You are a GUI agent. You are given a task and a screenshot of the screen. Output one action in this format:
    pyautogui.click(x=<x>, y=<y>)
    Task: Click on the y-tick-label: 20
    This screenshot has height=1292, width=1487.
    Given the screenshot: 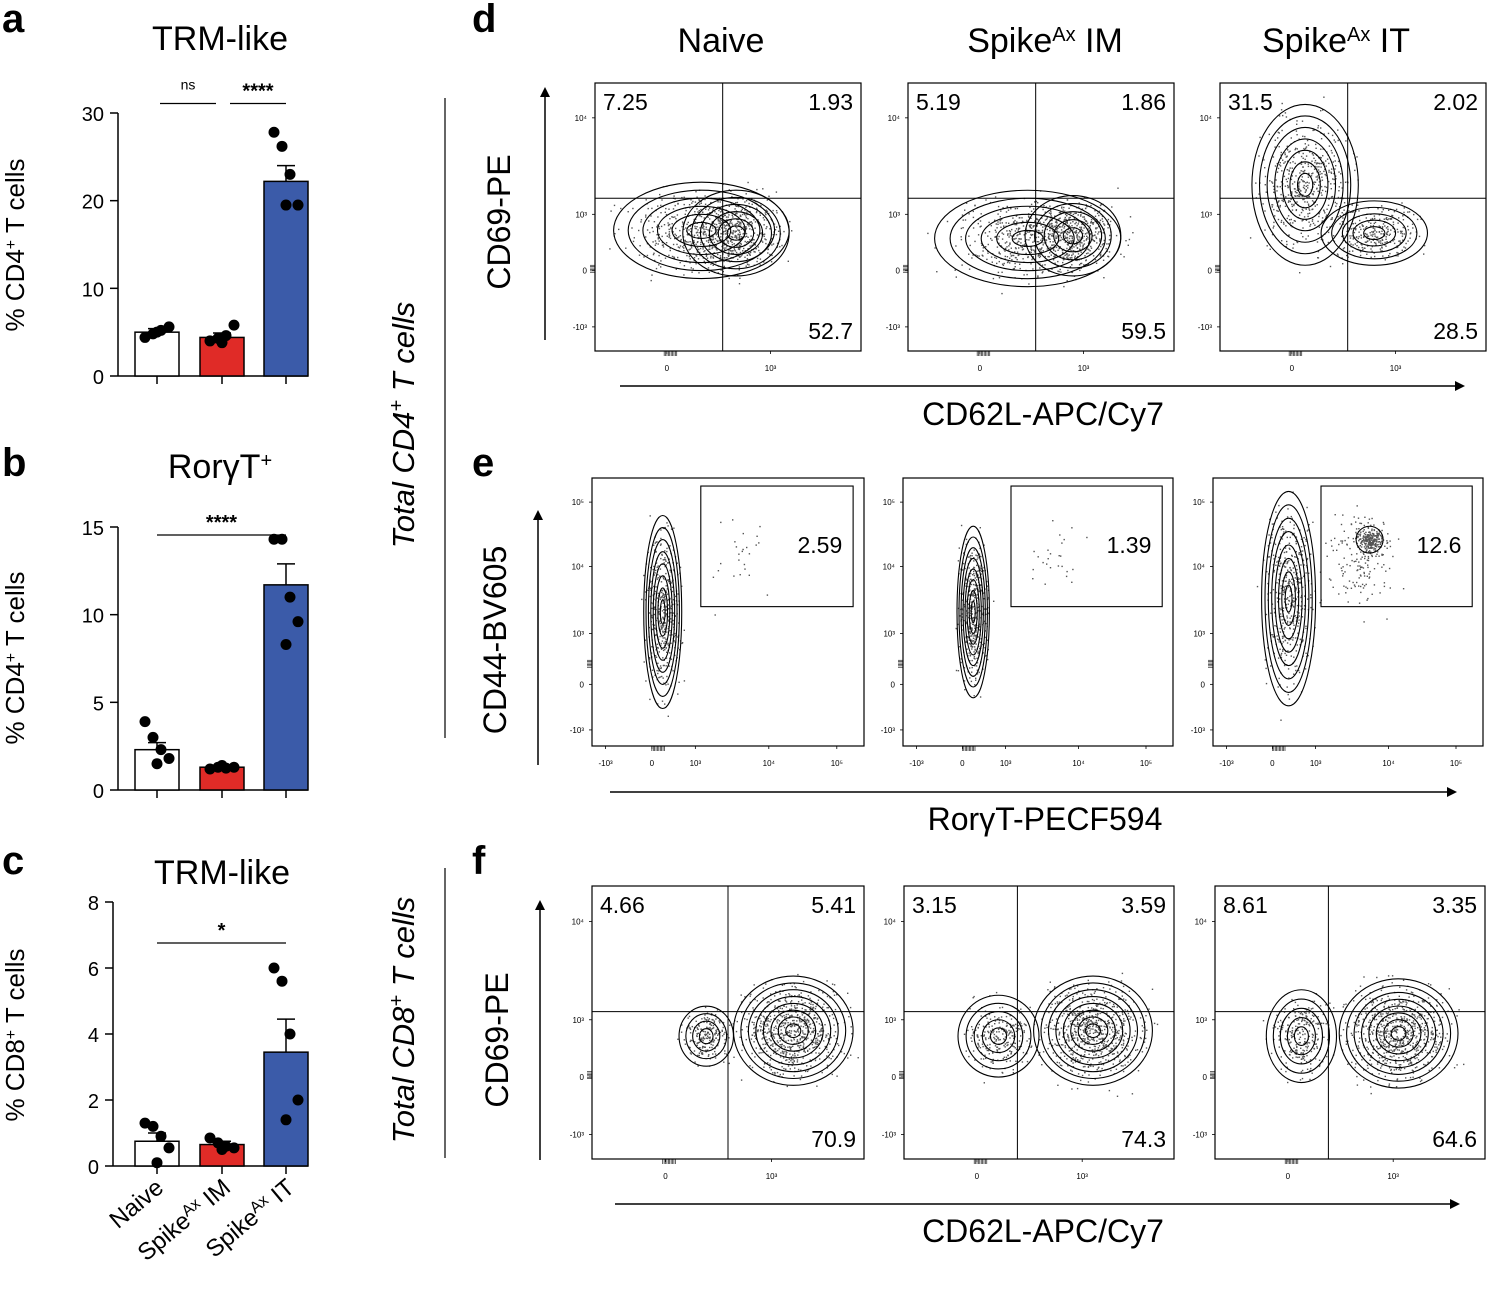 What is the action you would take?
    pyautogui.click(x=93, y=203)
    